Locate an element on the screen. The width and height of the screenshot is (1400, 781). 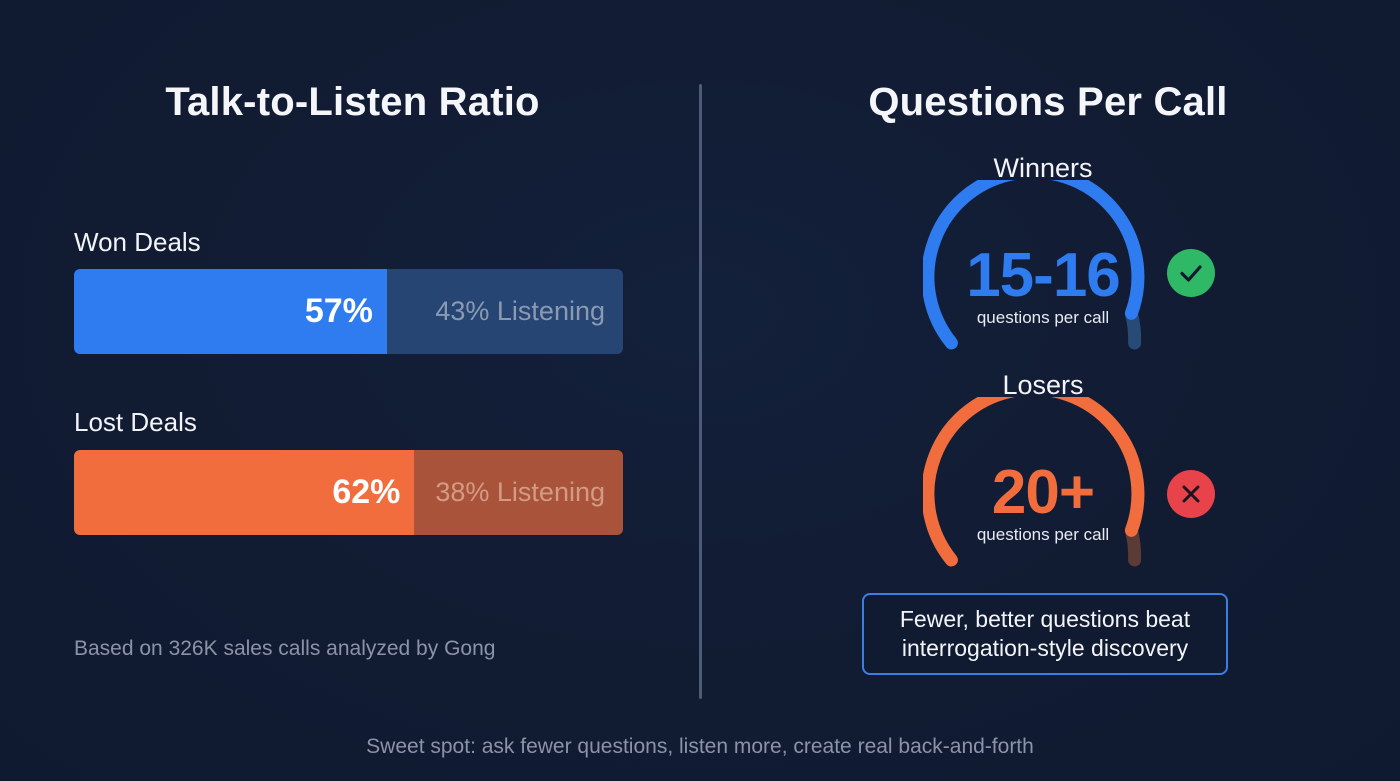
winners-gauge: 15-16 questions per call is located at coordinates (1043, 275).